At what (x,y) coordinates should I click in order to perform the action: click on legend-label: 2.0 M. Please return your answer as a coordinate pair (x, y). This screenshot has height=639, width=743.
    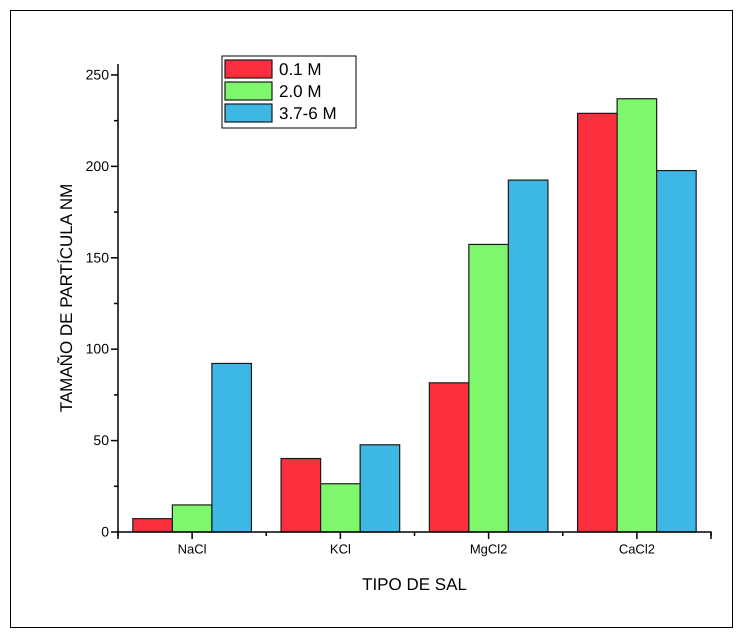
    Looking at the image, I should click on (300, 91).